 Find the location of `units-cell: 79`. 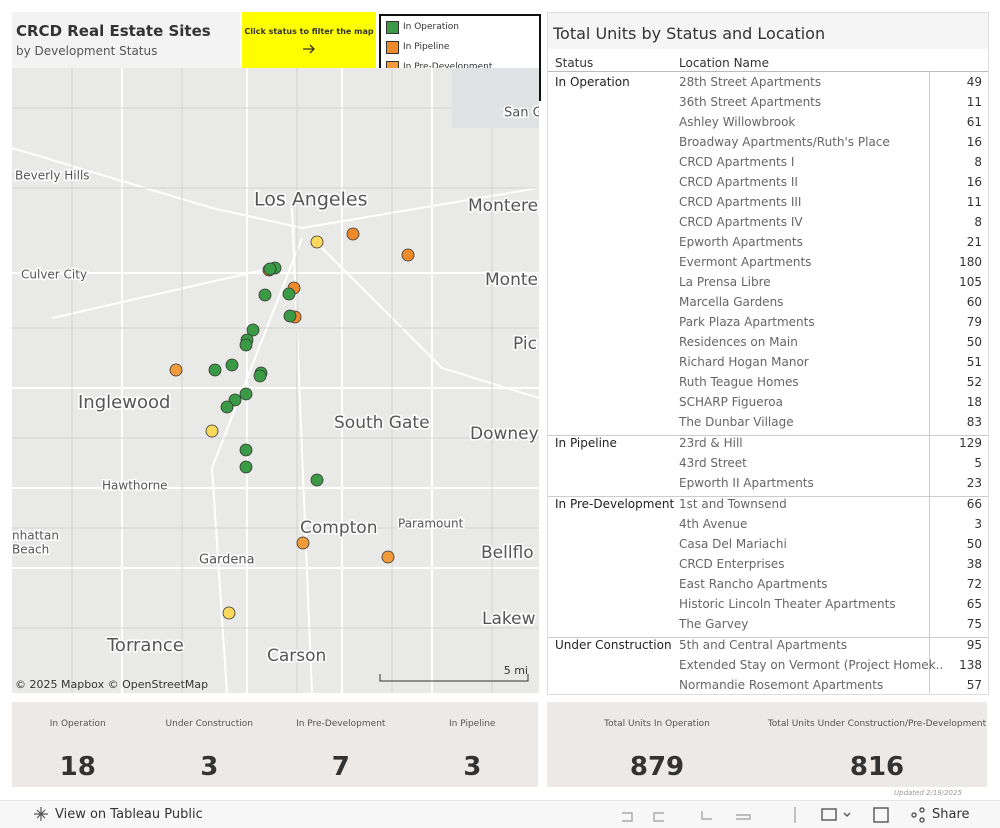

units-cell: 79 is located at coordinates (974, 322).